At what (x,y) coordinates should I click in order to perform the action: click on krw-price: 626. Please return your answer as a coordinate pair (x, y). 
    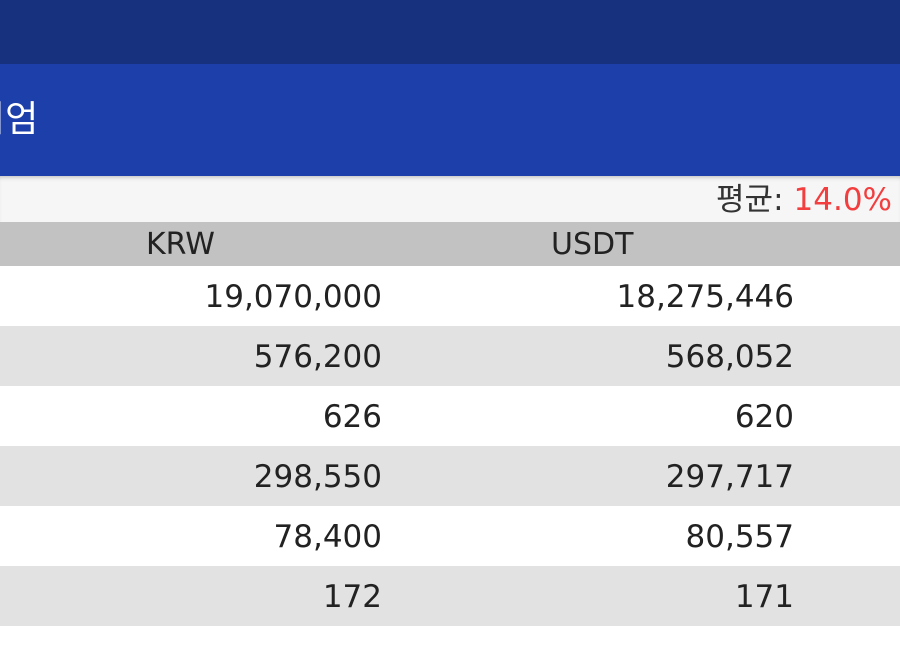
    Looking at the image, I should click on (352, 417).